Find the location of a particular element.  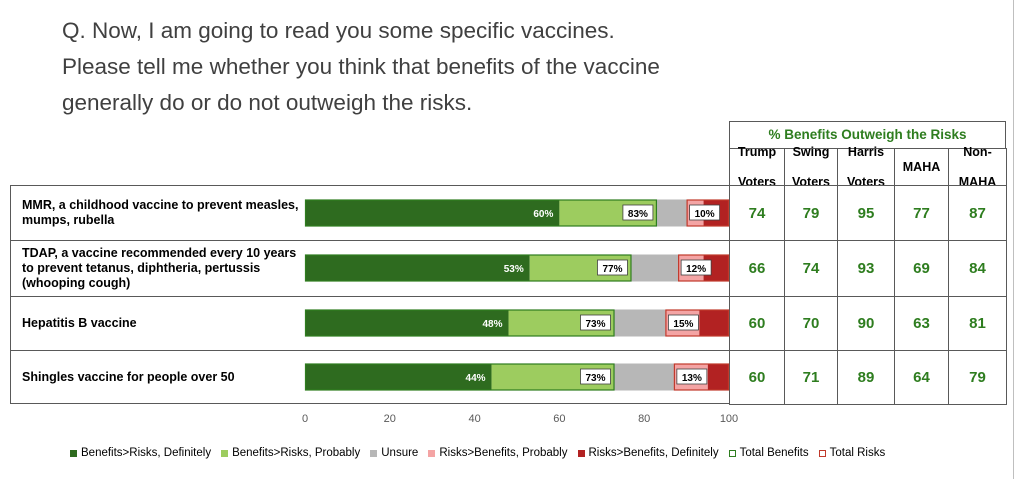

table-column-header: Non- MAHA is located at coordinates (977, 166).